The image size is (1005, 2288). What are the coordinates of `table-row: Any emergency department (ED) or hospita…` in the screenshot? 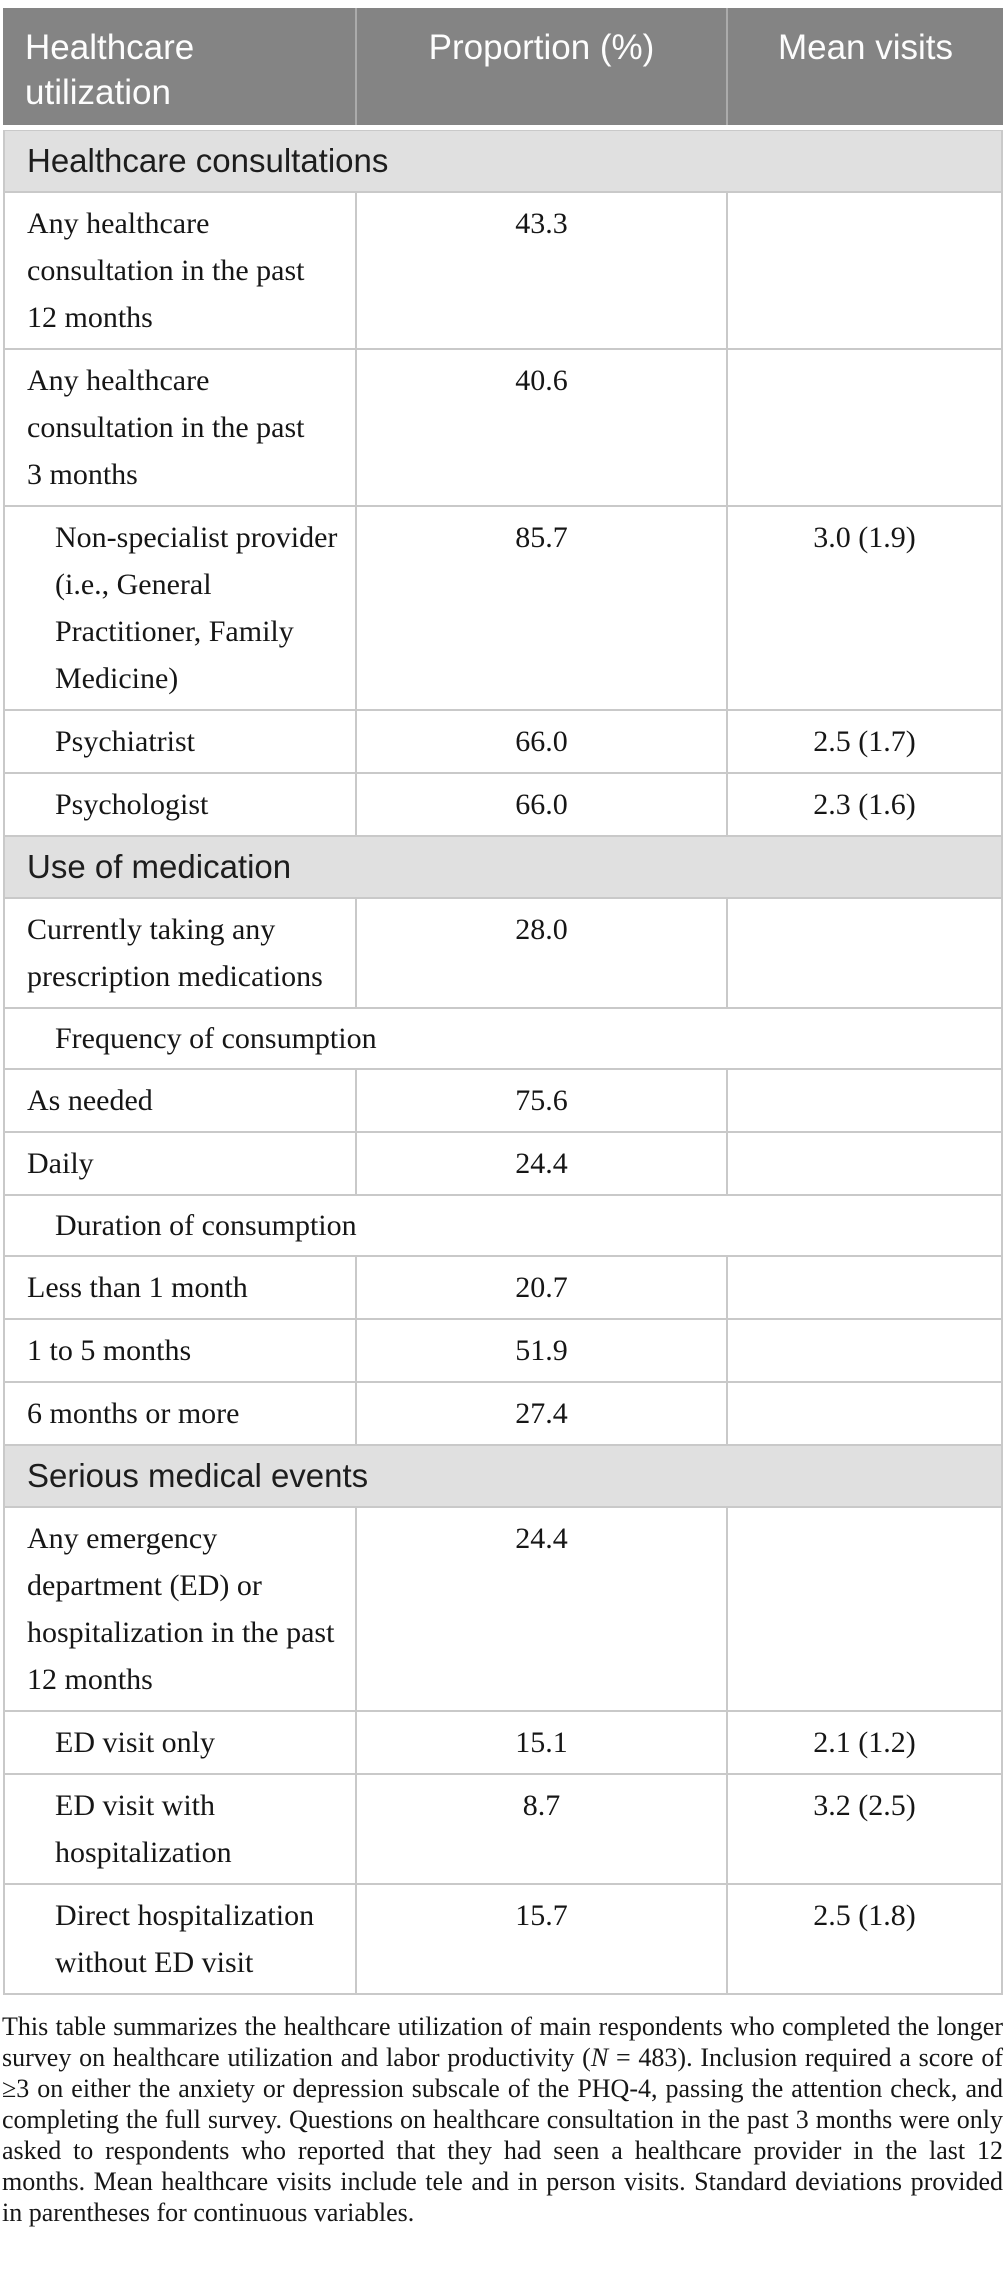 It's located at (503, 1610).